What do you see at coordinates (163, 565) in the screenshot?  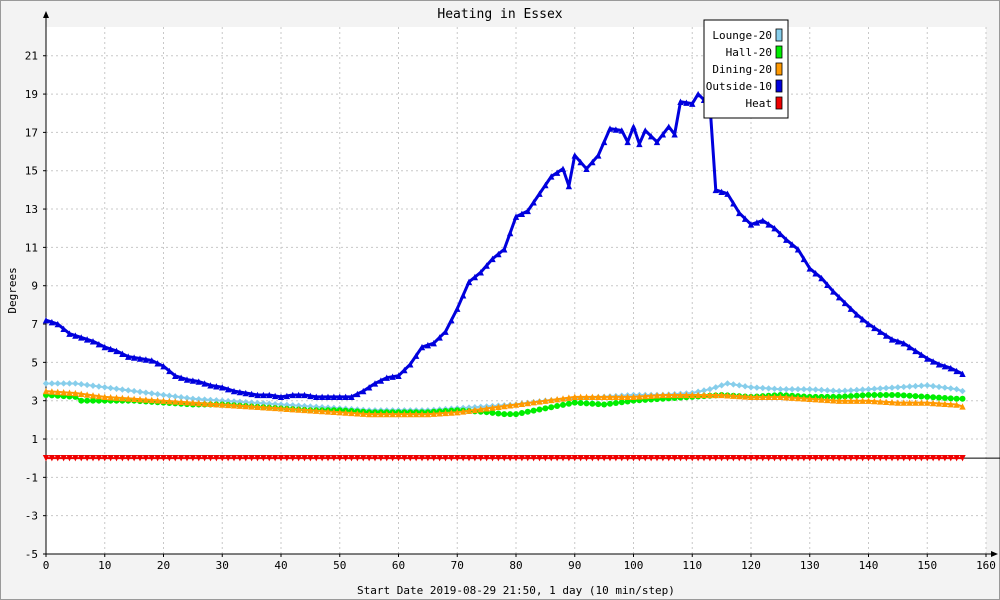 I see `x-tick-label: 20` at bounding box center [163, 565].